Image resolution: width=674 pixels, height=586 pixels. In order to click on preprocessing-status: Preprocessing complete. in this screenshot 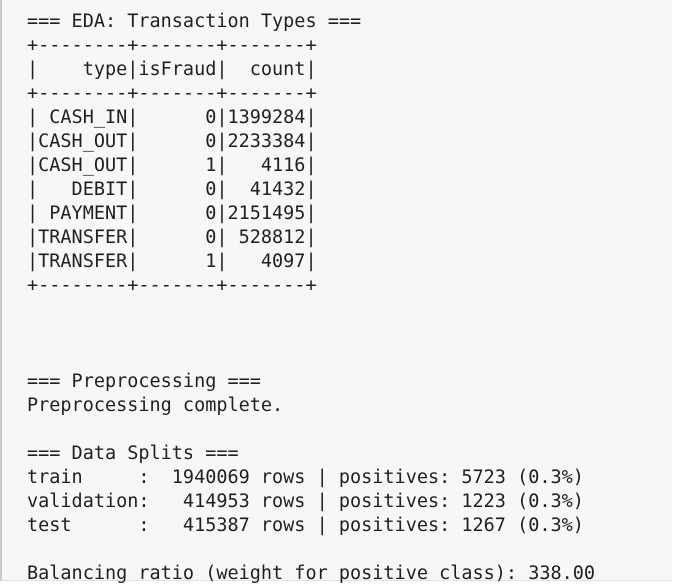, I will do `click(155, 405)`.